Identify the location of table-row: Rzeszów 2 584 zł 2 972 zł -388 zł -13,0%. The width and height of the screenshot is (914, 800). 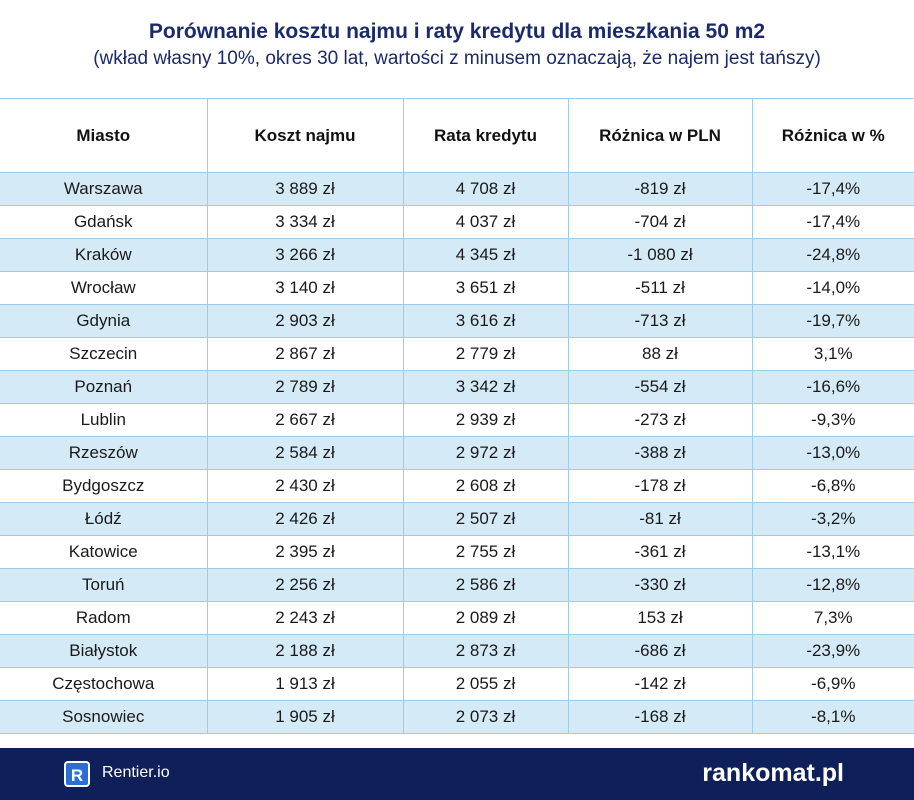
(457, 453).